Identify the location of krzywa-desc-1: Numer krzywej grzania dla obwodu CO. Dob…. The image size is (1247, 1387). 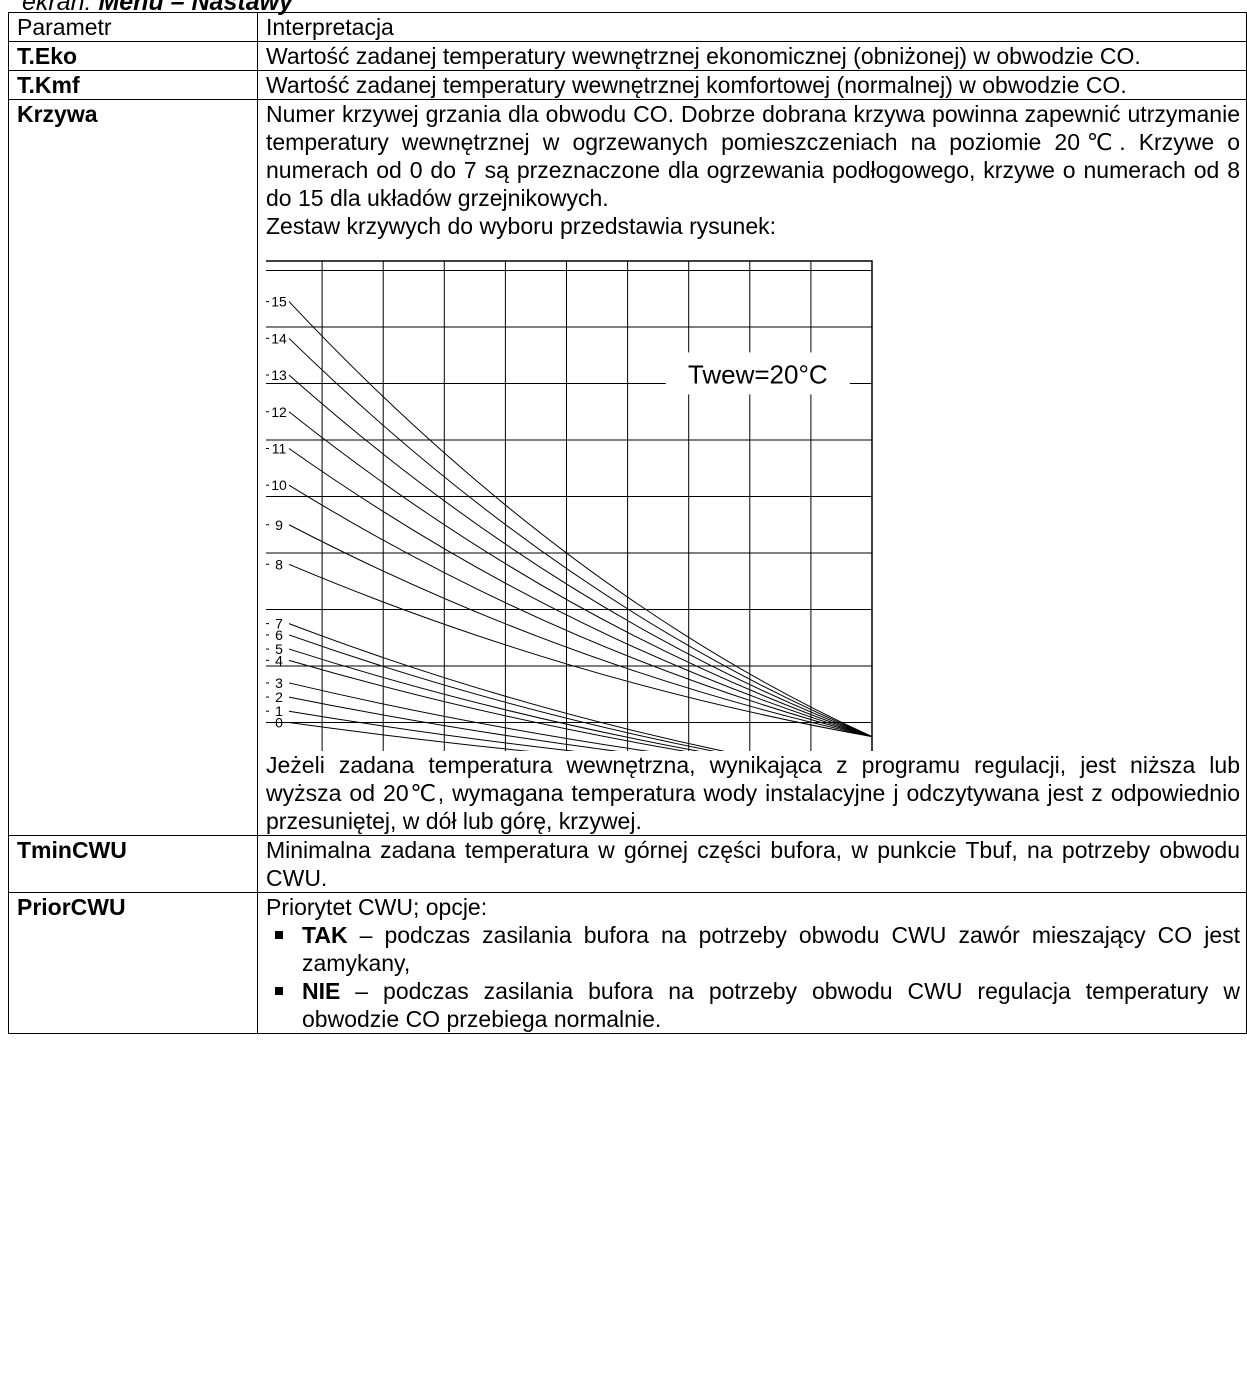
(753, 156).